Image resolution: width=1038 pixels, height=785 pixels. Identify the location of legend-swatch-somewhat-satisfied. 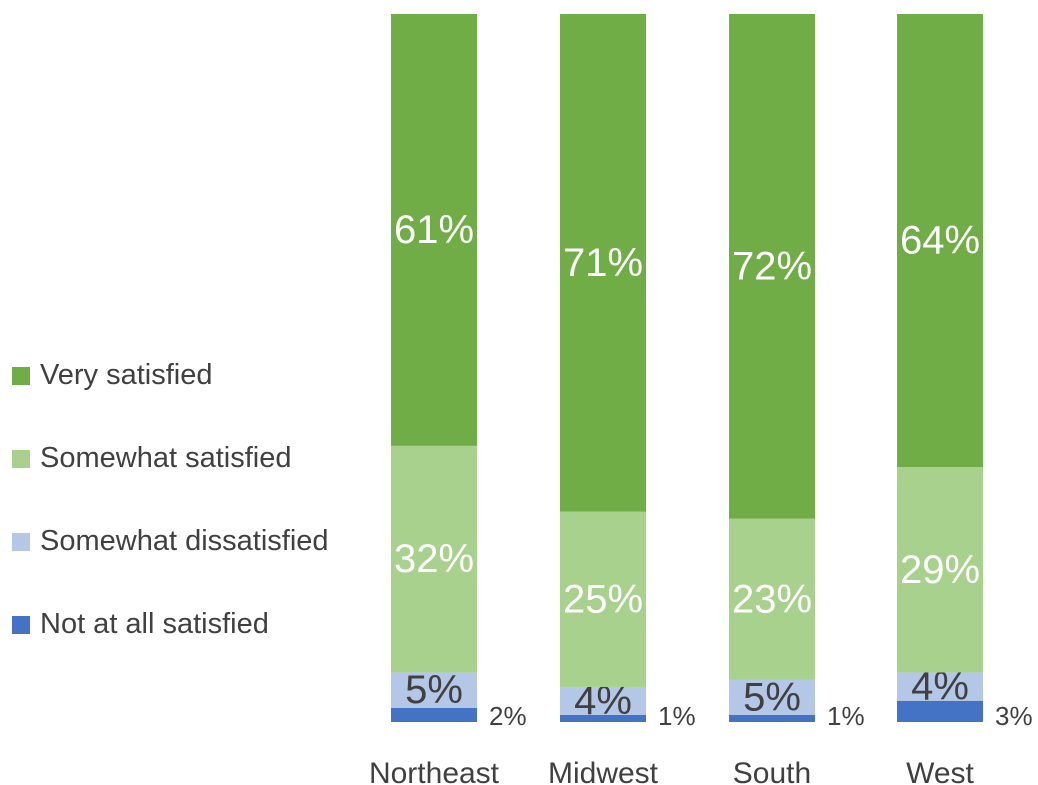
(21, 458).